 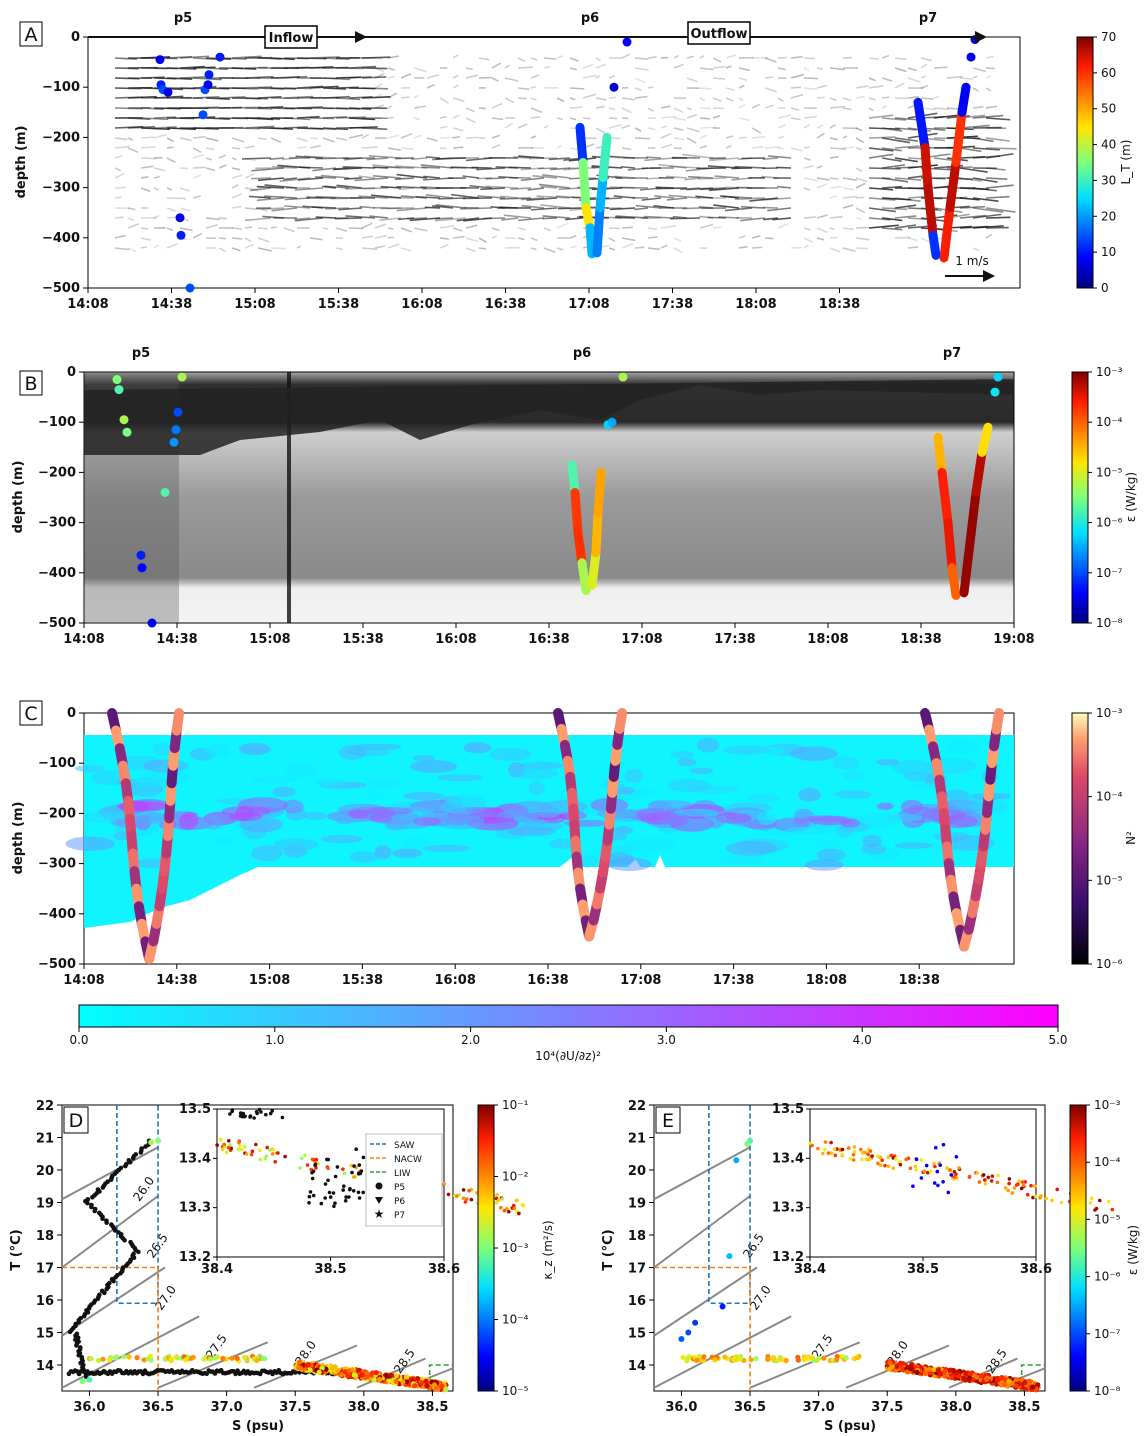 What do you see at coordinates (705, 1301) in the screenshot?
I see `isopycnal-line` at bounding box center [705, 1301].